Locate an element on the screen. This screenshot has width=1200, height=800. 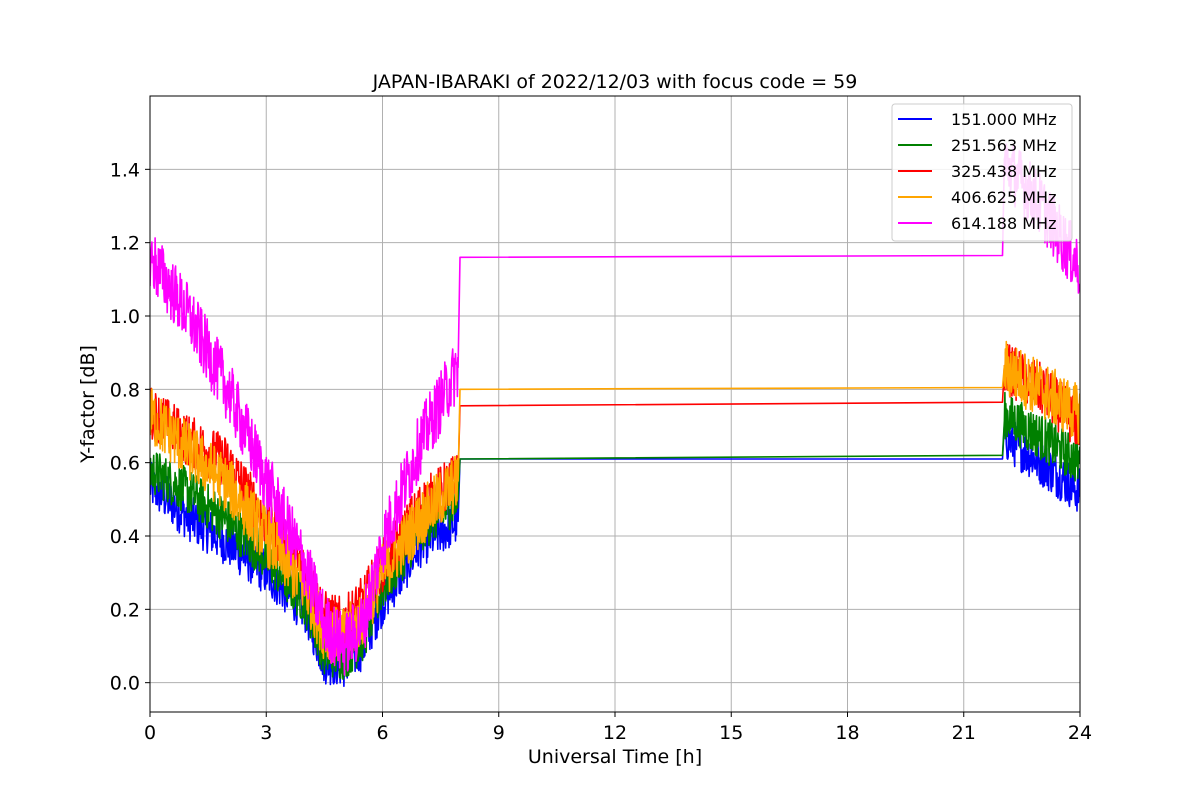
y-axis: 0.0 0.2 0.4 0.6 0.8 1.0 1.2 1.4 is located at coordinates (130, 427).